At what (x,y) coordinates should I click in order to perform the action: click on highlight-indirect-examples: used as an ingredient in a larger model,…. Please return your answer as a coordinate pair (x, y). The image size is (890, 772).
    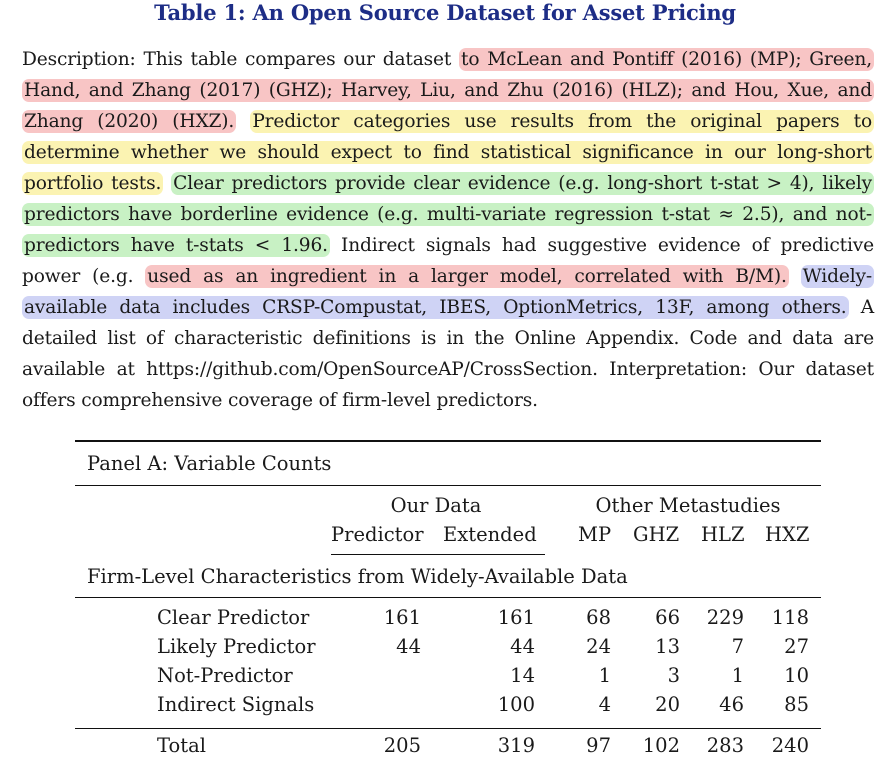
    Looking at the image, I should click on (467, 276).